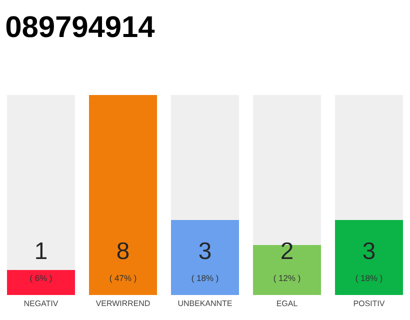 This screenshot has height=320, width=410. What do you see at coordinates (41, 278) in the screenshot?
I see `annotation: ( 6% )` at bounding box center [41, 278].